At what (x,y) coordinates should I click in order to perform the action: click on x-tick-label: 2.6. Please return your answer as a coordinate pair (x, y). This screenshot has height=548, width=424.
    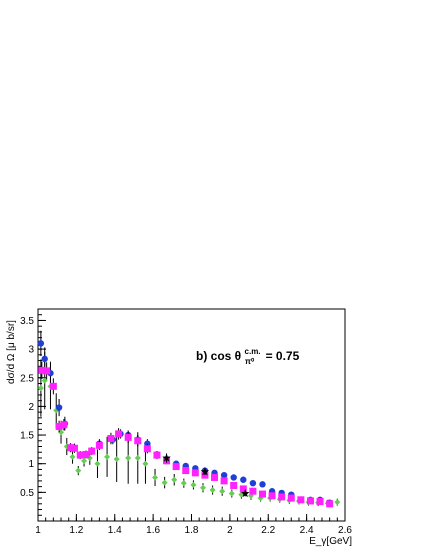
    Looking at the image, I should click on (345, 530).